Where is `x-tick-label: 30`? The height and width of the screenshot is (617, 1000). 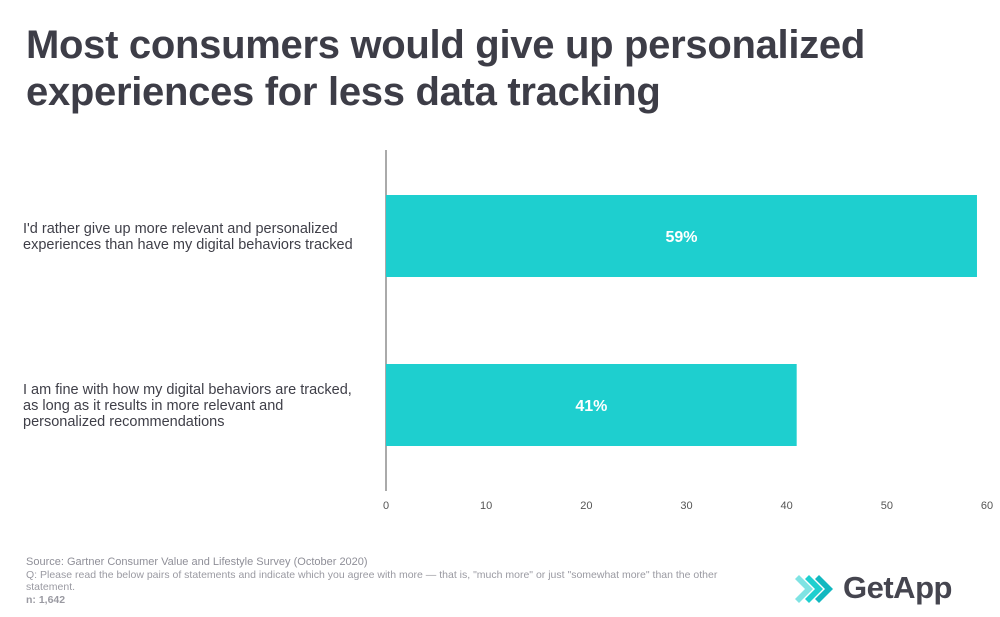 x-tick-label: 30 is located at coordinates (686, 506).